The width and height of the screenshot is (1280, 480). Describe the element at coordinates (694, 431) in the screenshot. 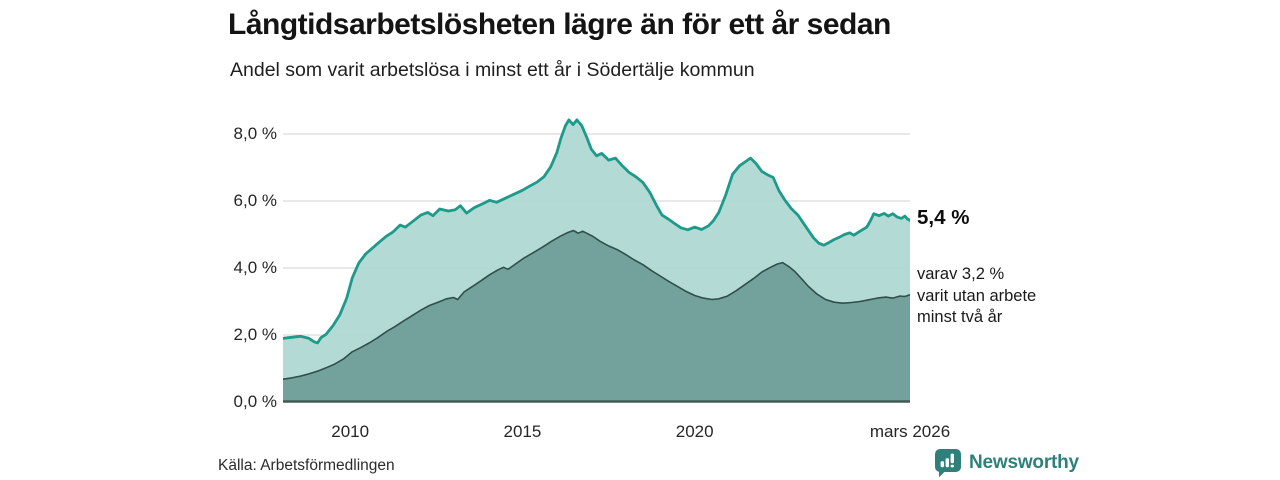

I see `x-tick-label-2020: 2020` at that location.